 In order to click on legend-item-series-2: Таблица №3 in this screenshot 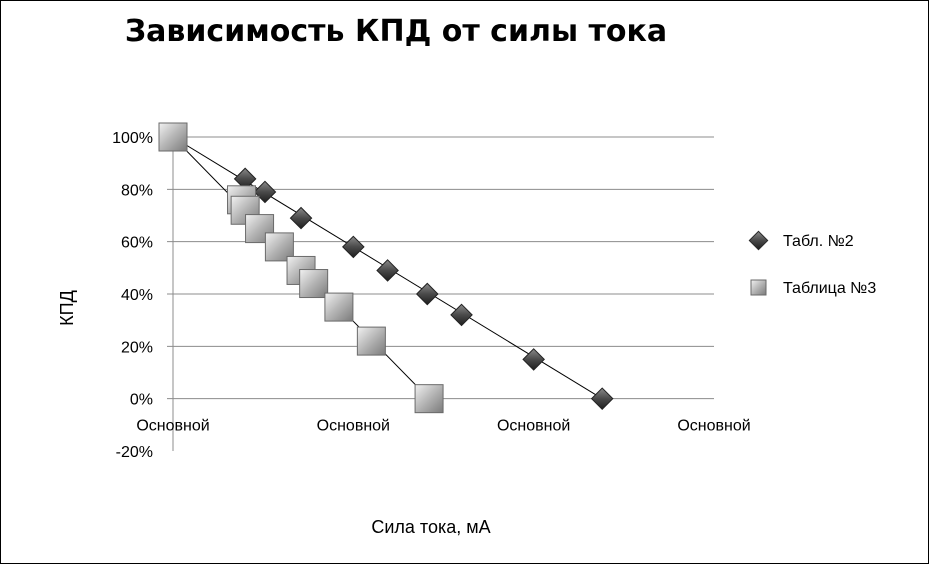, I will do `click(813, 288)`.